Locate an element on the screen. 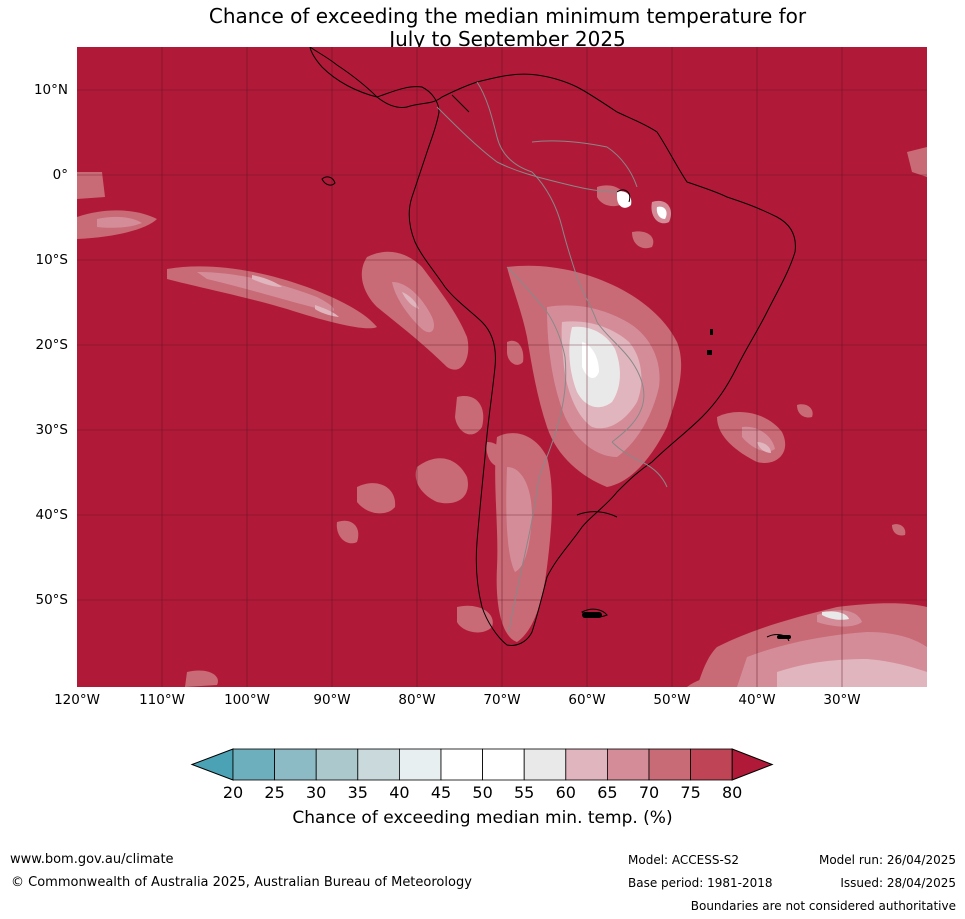  colorbar-extend-high is located at coordinates (752, 764).